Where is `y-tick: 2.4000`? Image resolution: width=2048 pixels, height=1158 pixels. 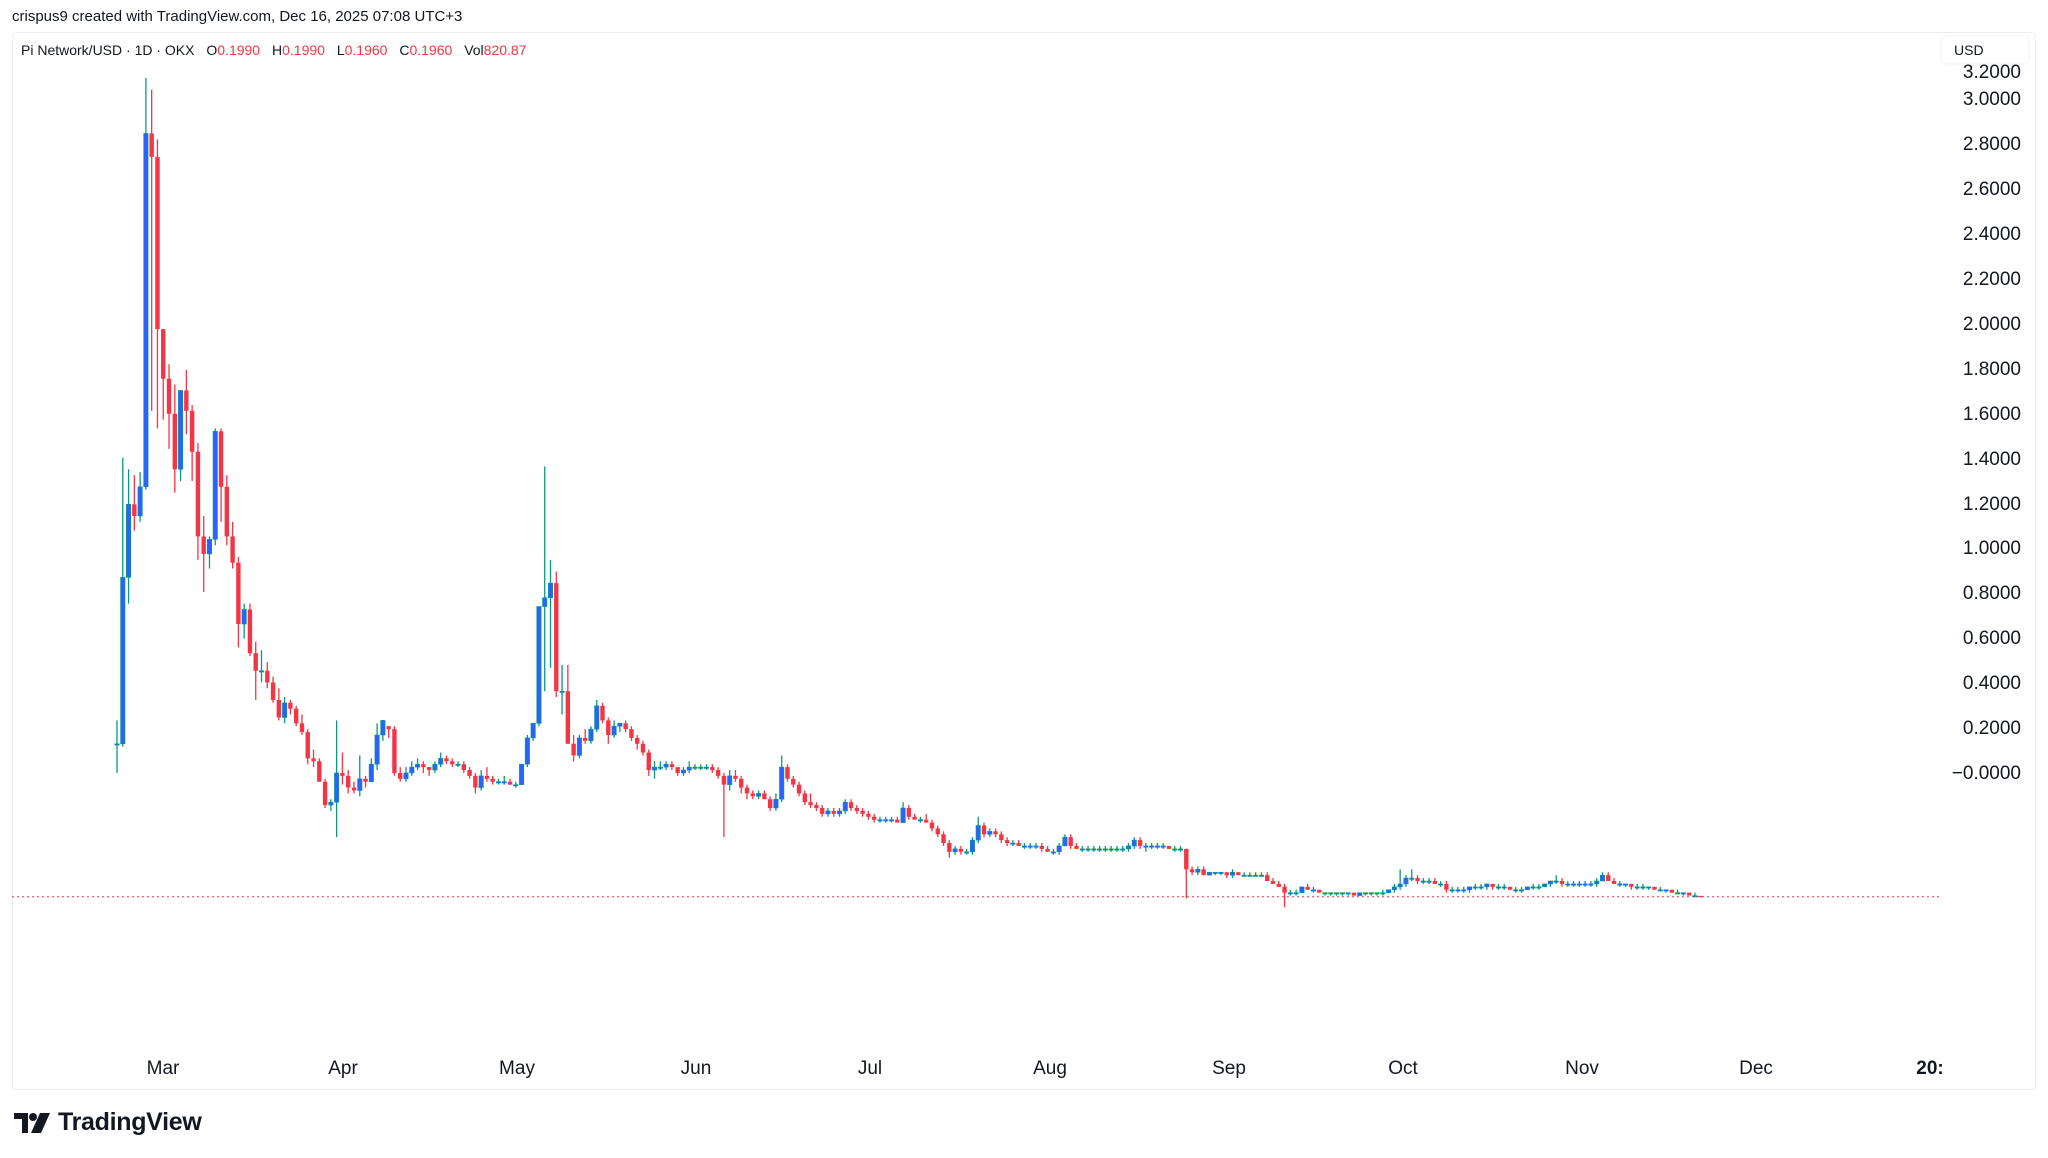
y-tick: 2.4000 is located at coordinates (1991, 234).